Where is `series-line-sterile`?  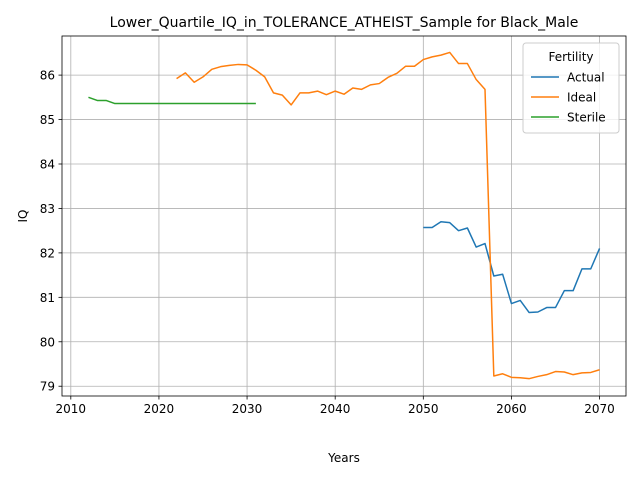
series-line-sterile is located at coordinates (172, 100).